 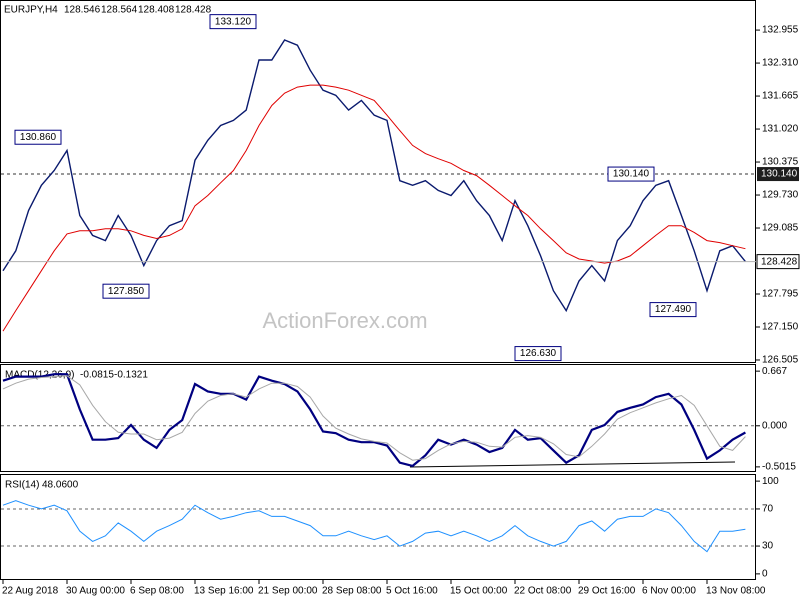 I want to click on macd-title: MACD(12,26,9), so click(x=39, y=375).